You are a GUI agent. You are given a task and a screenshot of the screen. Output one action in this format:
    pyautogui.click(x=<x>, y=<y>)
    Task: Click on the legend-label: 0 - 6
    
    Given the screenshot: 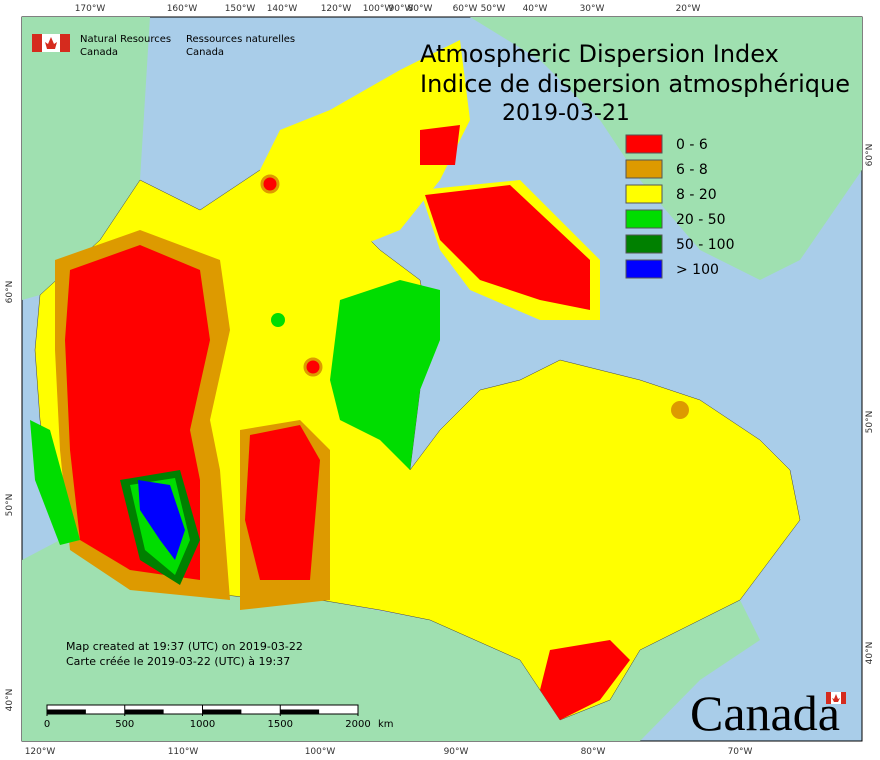 What is the action you would take?
    pyautogui.click(x=692, y=145)
    